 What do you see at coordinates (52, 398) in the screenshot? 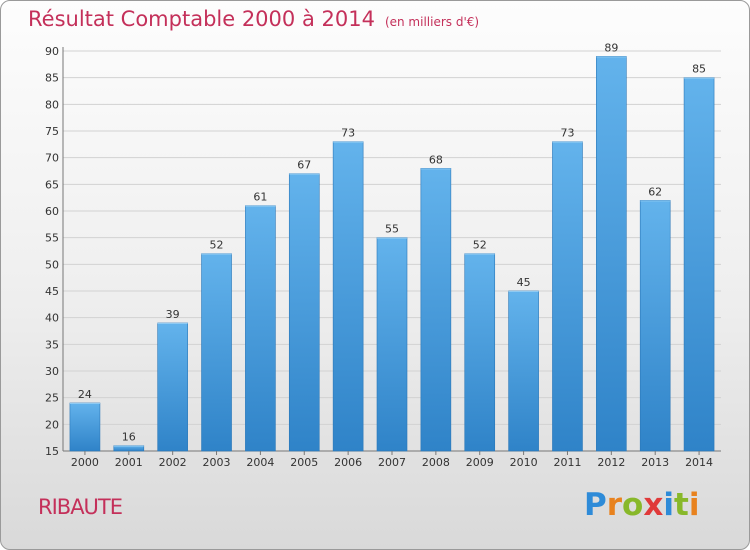
I see `y-tick-label: 25` at bounding box center [52, 398].